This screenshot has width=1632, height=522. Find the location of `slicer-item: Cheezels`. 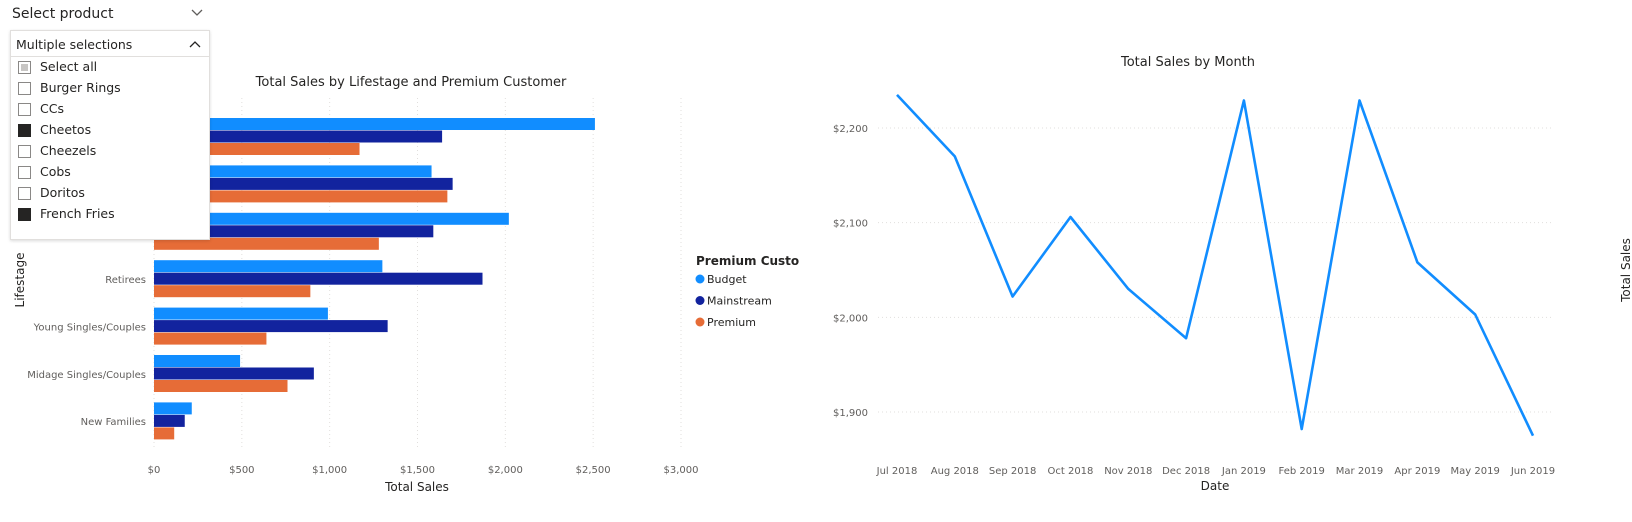

slicer-item: Cheezels is located at coordinates (111, 153).